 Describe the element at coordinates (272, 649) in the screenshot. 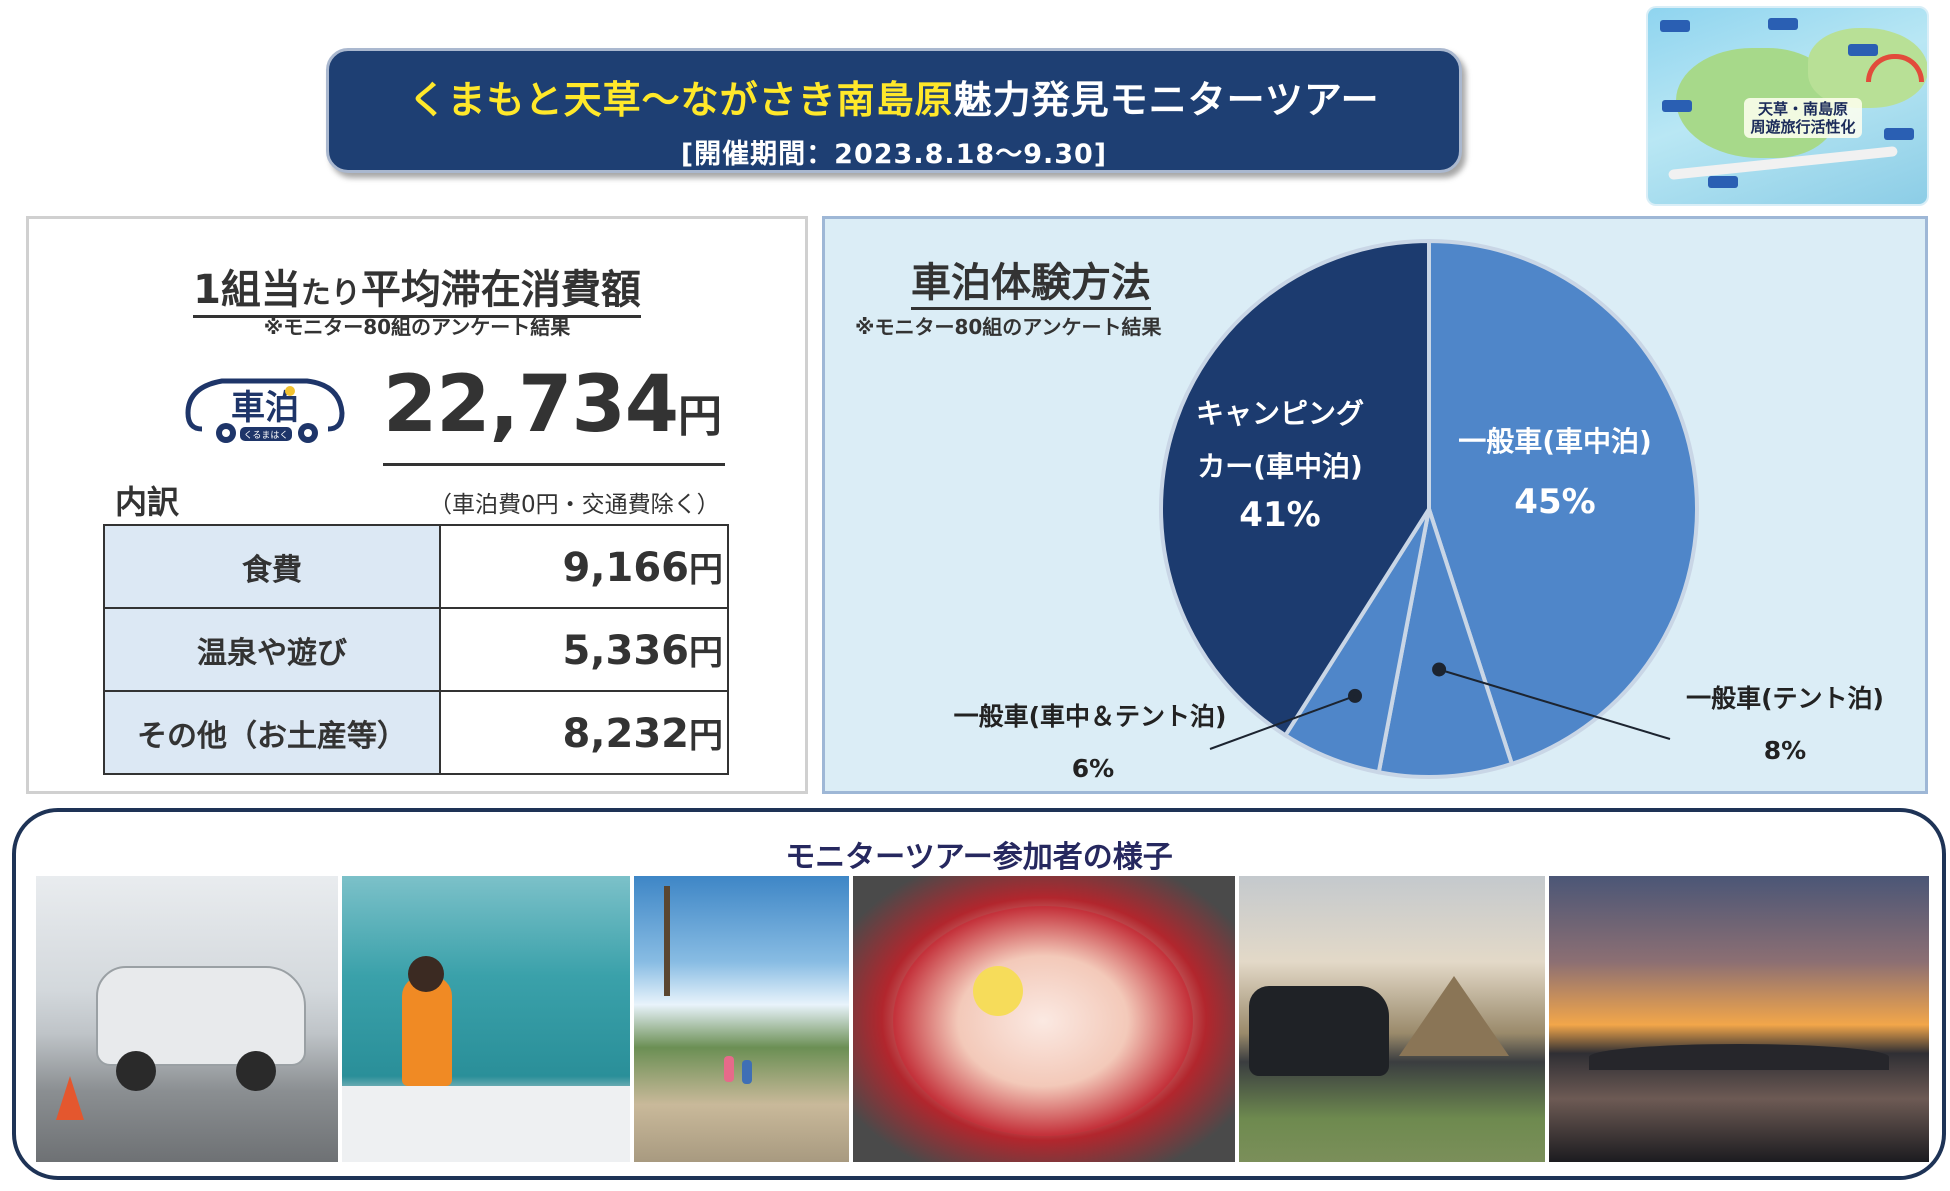

I see `category-cell: 温泉や遊び` at that location.